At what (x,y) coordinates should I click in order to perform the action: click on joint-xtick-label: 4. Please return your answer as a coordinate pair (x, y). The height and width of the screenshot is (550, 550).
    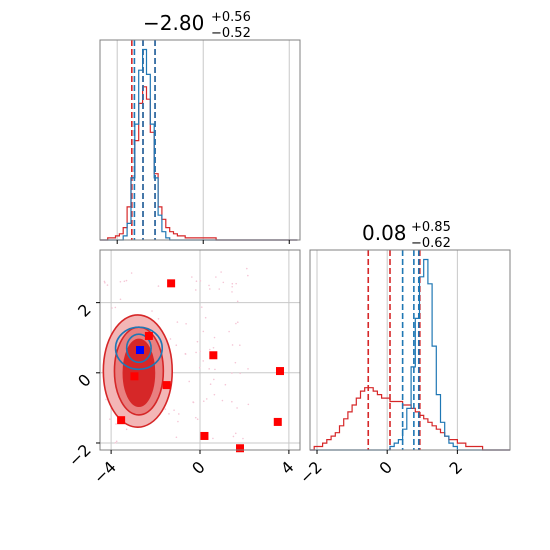
    Looking at the image, I should click on (287, 467).